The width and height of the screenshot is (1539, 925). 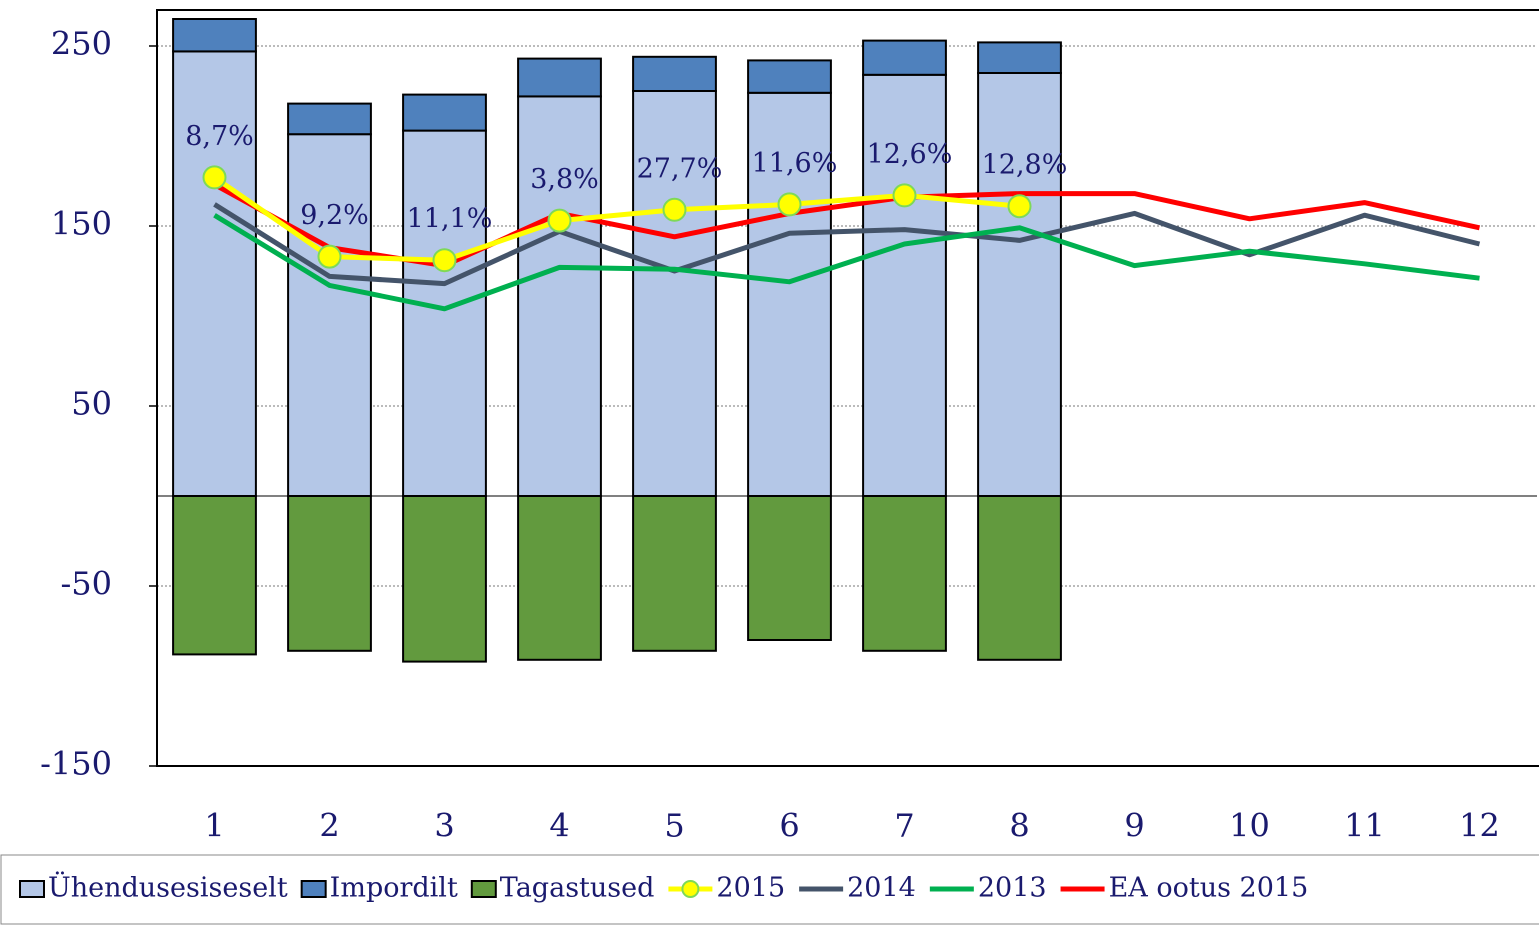 What do you see at coordinates (750, 888) in the screenshot?
I see `legend-label: 2015` at bounding box center [750, 888].